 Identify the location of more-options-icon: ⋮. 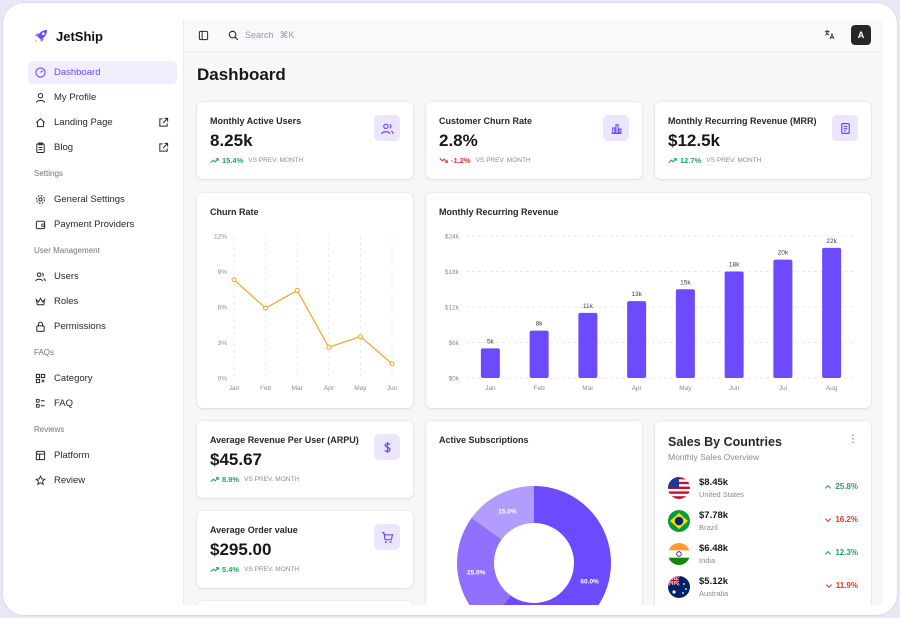
(853, 439).